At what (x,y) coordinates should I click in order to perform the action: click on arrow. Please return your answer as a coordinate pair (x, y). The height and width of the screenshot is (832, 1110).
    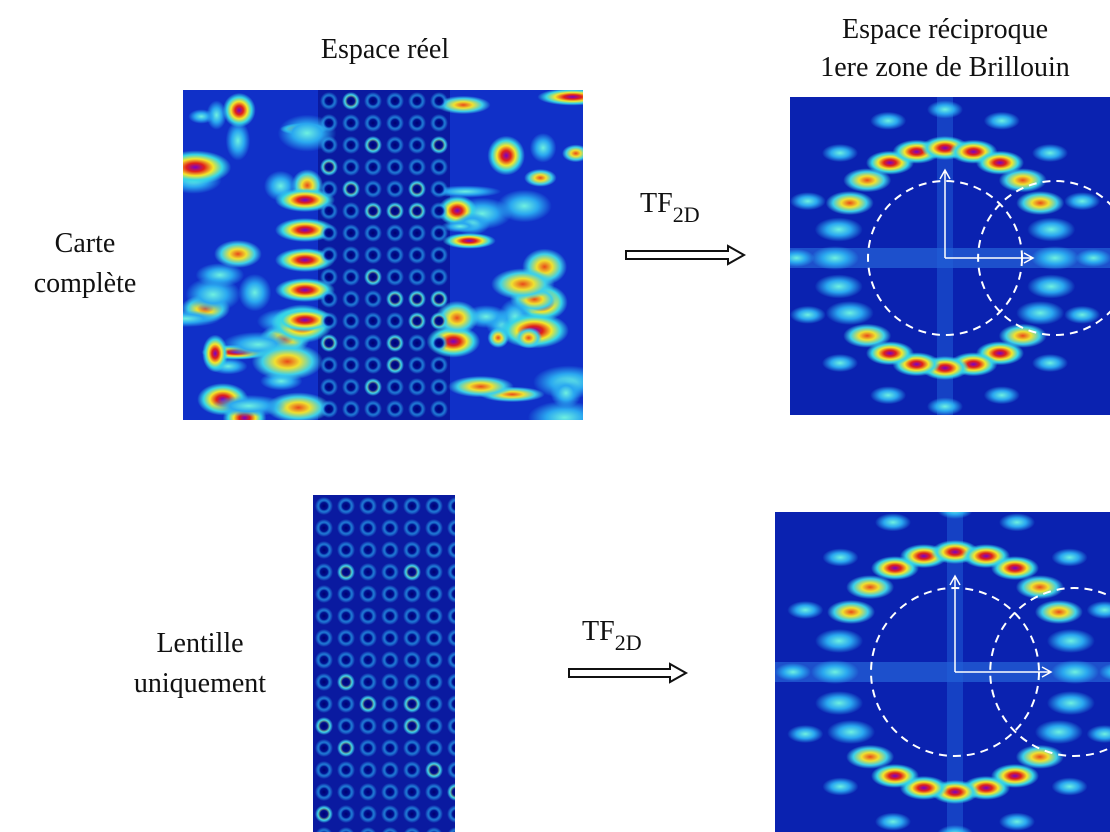
    Looking at the image, I should click on (686, 255).